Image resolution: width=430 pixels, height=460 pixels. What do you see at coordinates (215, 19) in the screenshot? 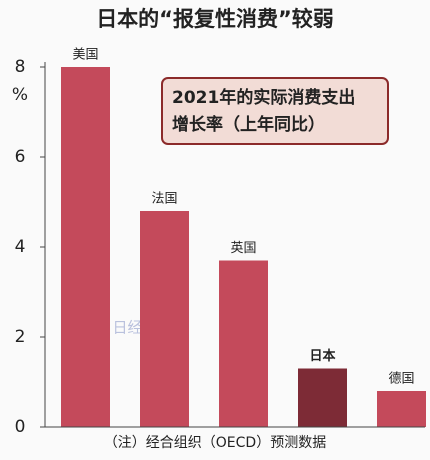
I see `chart-title: 日本的“报复性消费”较弱` at bounding box center [215, 19].